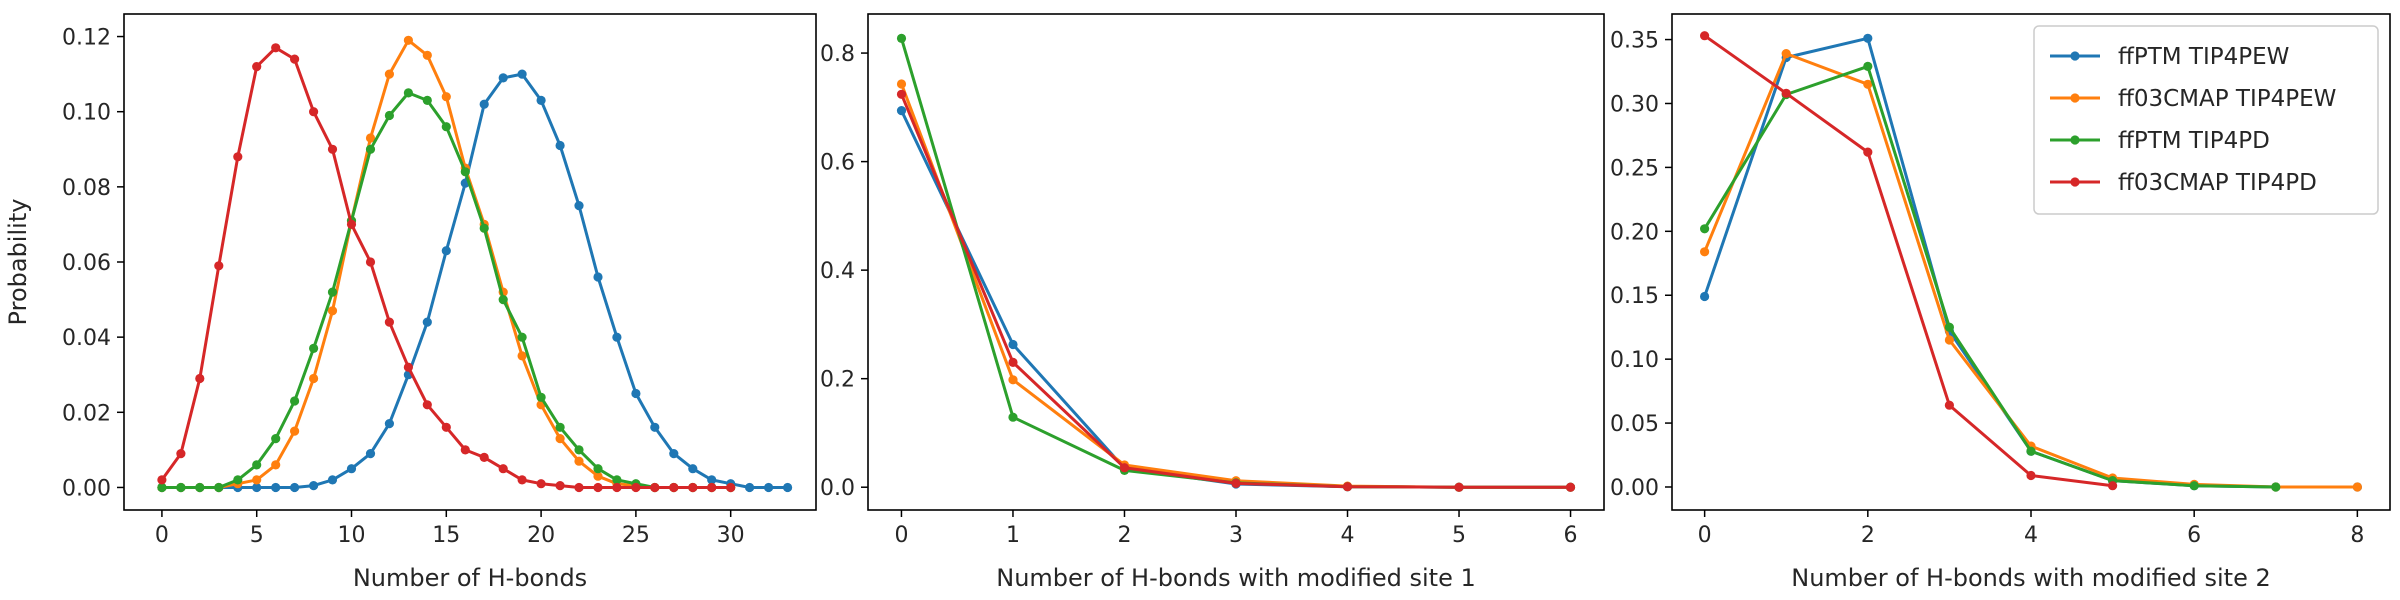  I want to click on y-tick-label: 0.00, so click(86, 488).